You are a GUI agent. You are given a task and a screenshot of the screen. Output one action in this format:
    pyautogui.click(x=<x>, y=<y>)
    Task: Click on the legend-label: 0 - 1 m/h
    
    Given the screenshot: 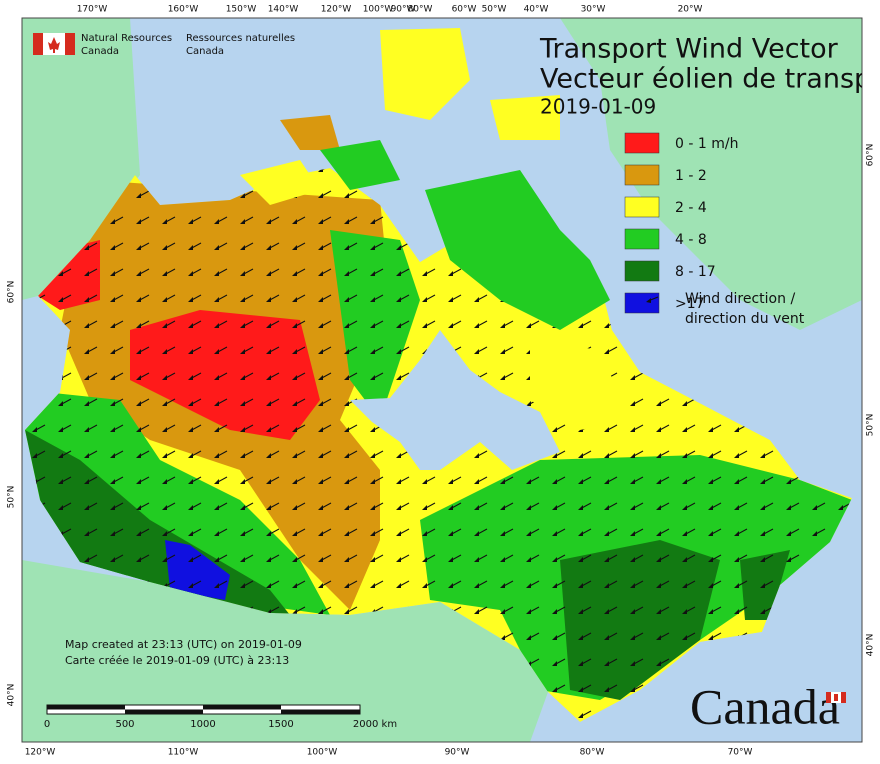 What is the action you would take?
    pyautogui.click(x=706, y=144)
    